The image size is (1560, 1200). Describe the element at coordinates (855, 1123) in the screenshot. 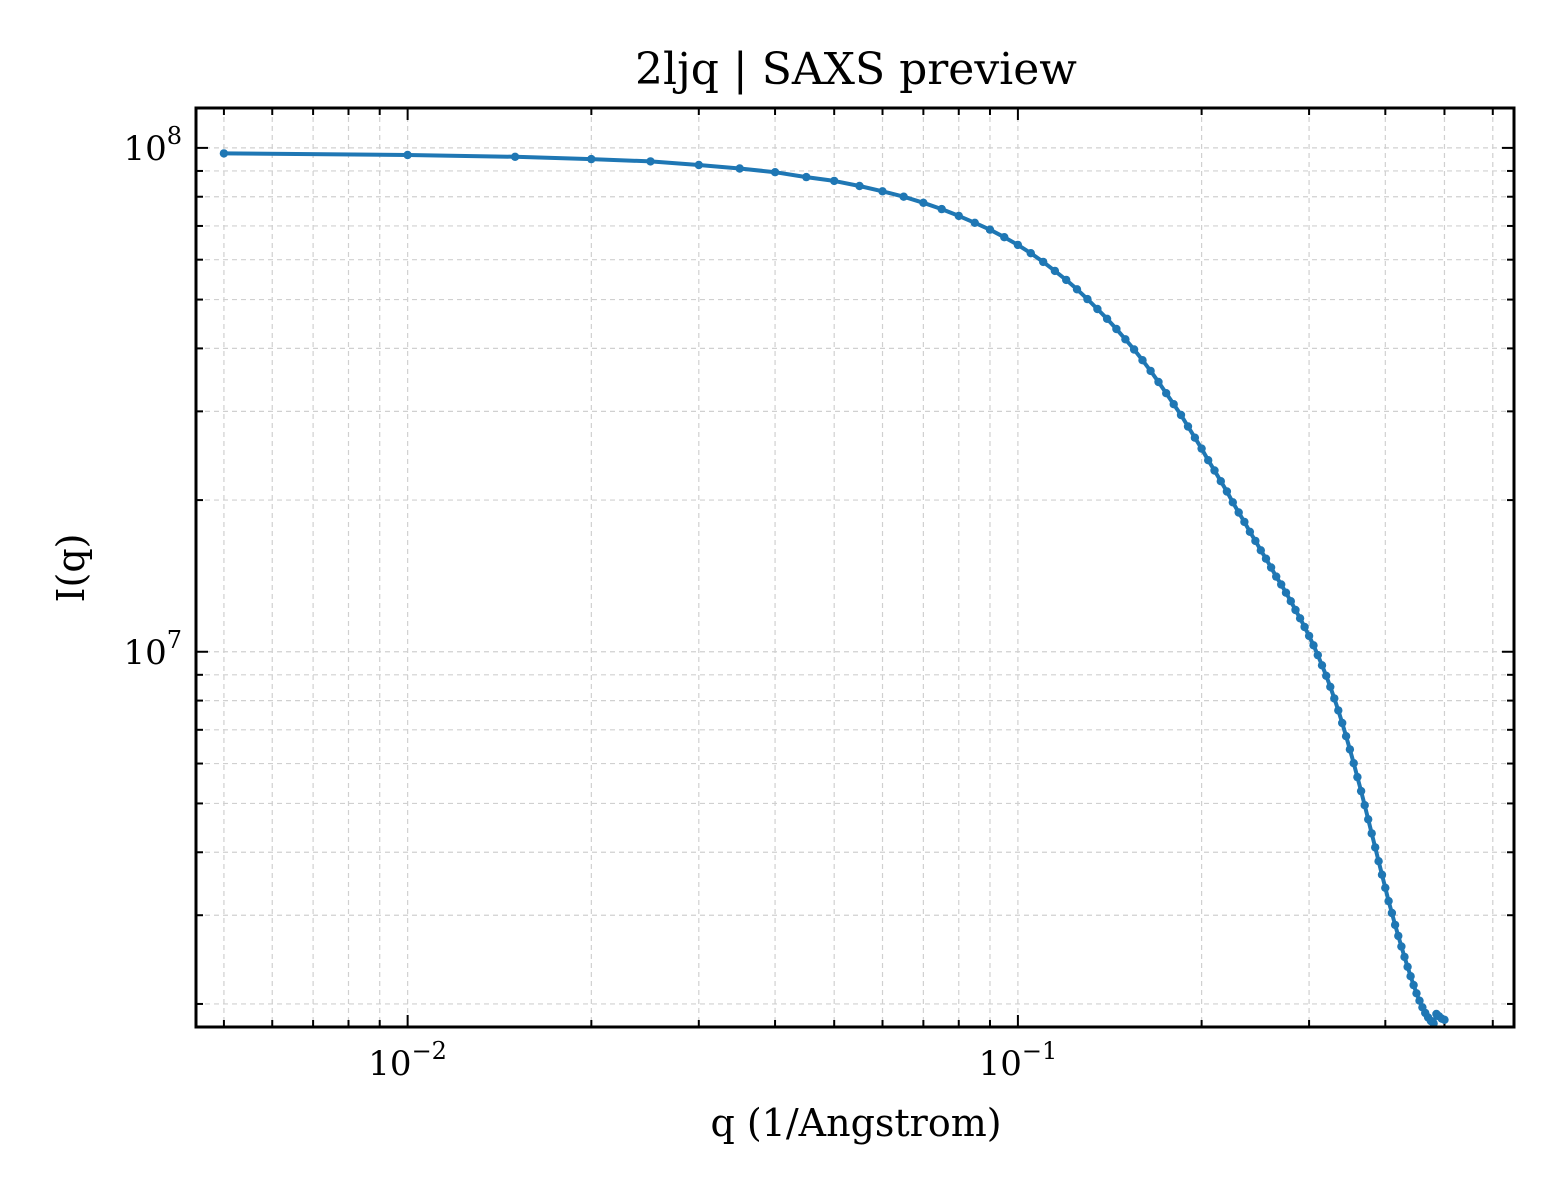

I see `x-axis-label: q (1/Angstrom)` at that location.